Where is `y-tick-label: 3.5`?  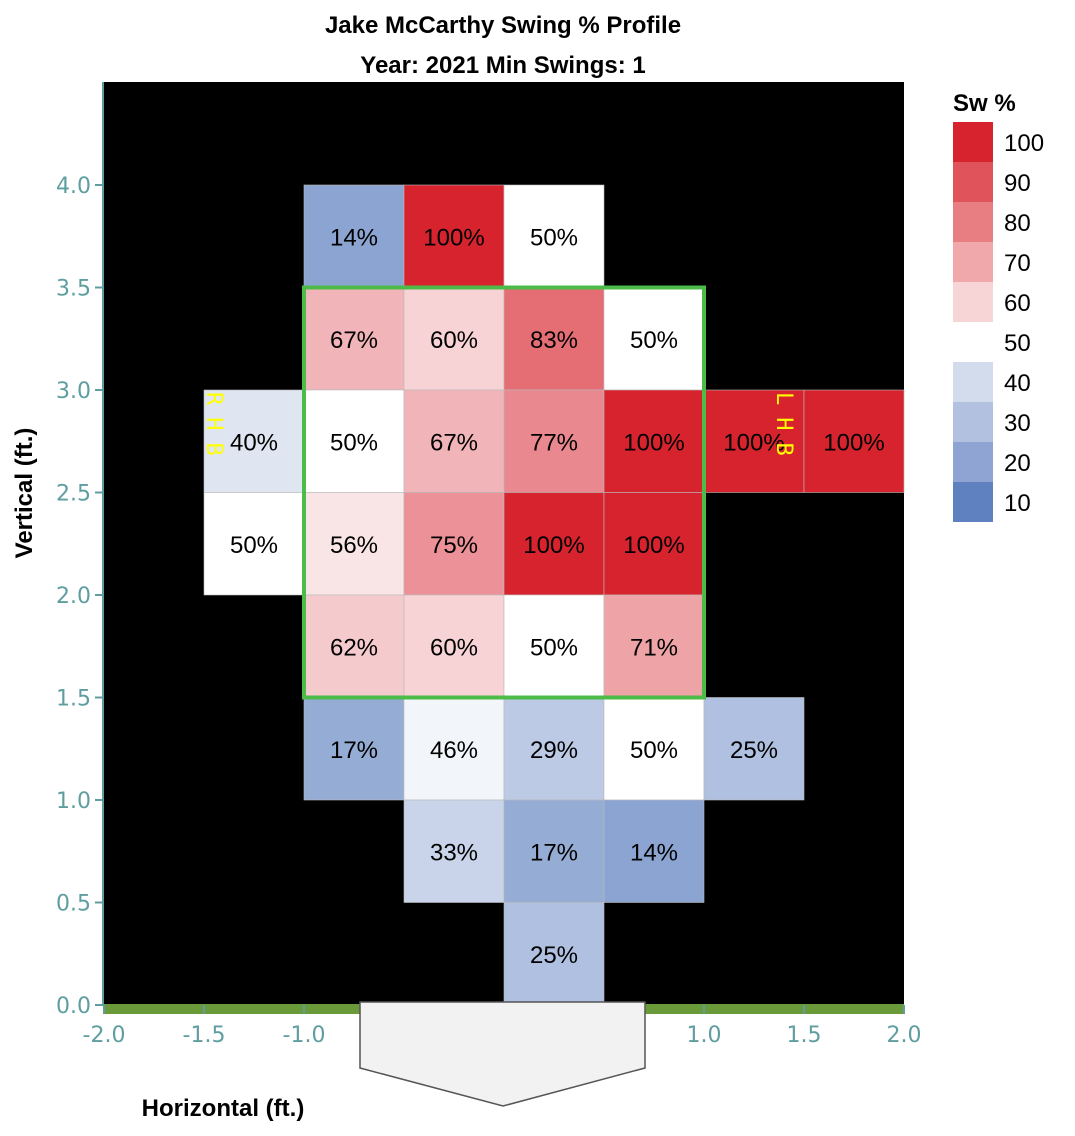
y-tick-label: 3.5 is located at coordinates (73, 289).